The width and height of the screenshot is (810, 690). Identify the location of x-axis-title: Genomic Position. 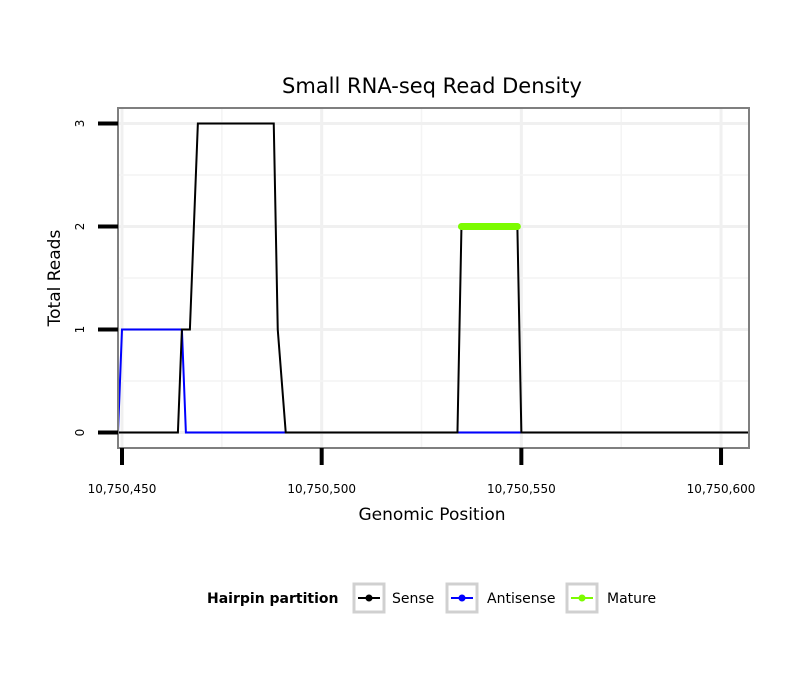
(431, 515).